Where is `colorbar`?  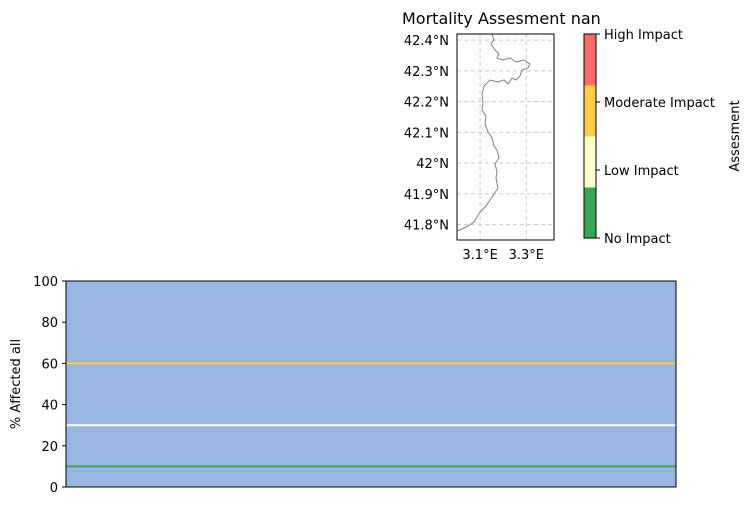
colorbar is located at coordinates (590, 136).